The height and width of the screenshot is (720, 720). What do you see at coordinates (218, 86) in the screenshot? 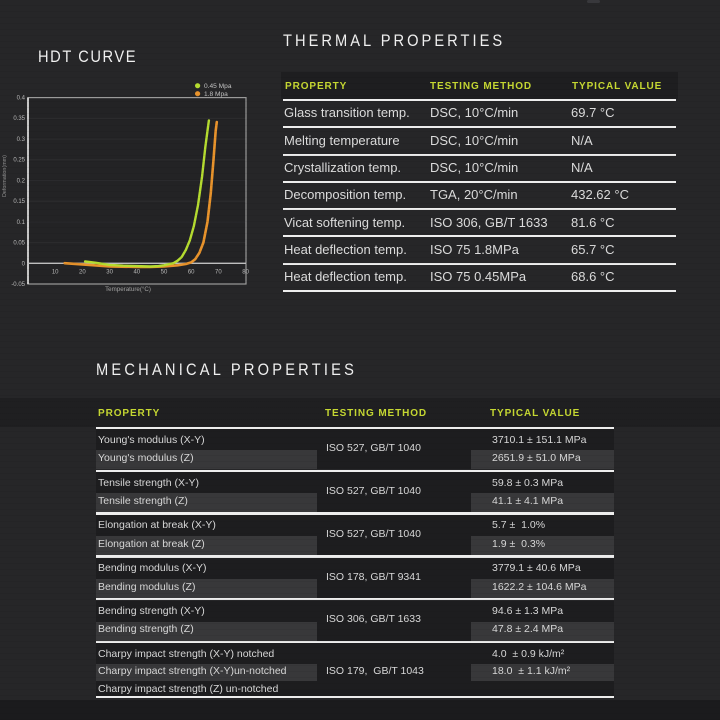
I see `svg-text: 0.45 Mpa` at bounding box center [218, 86].